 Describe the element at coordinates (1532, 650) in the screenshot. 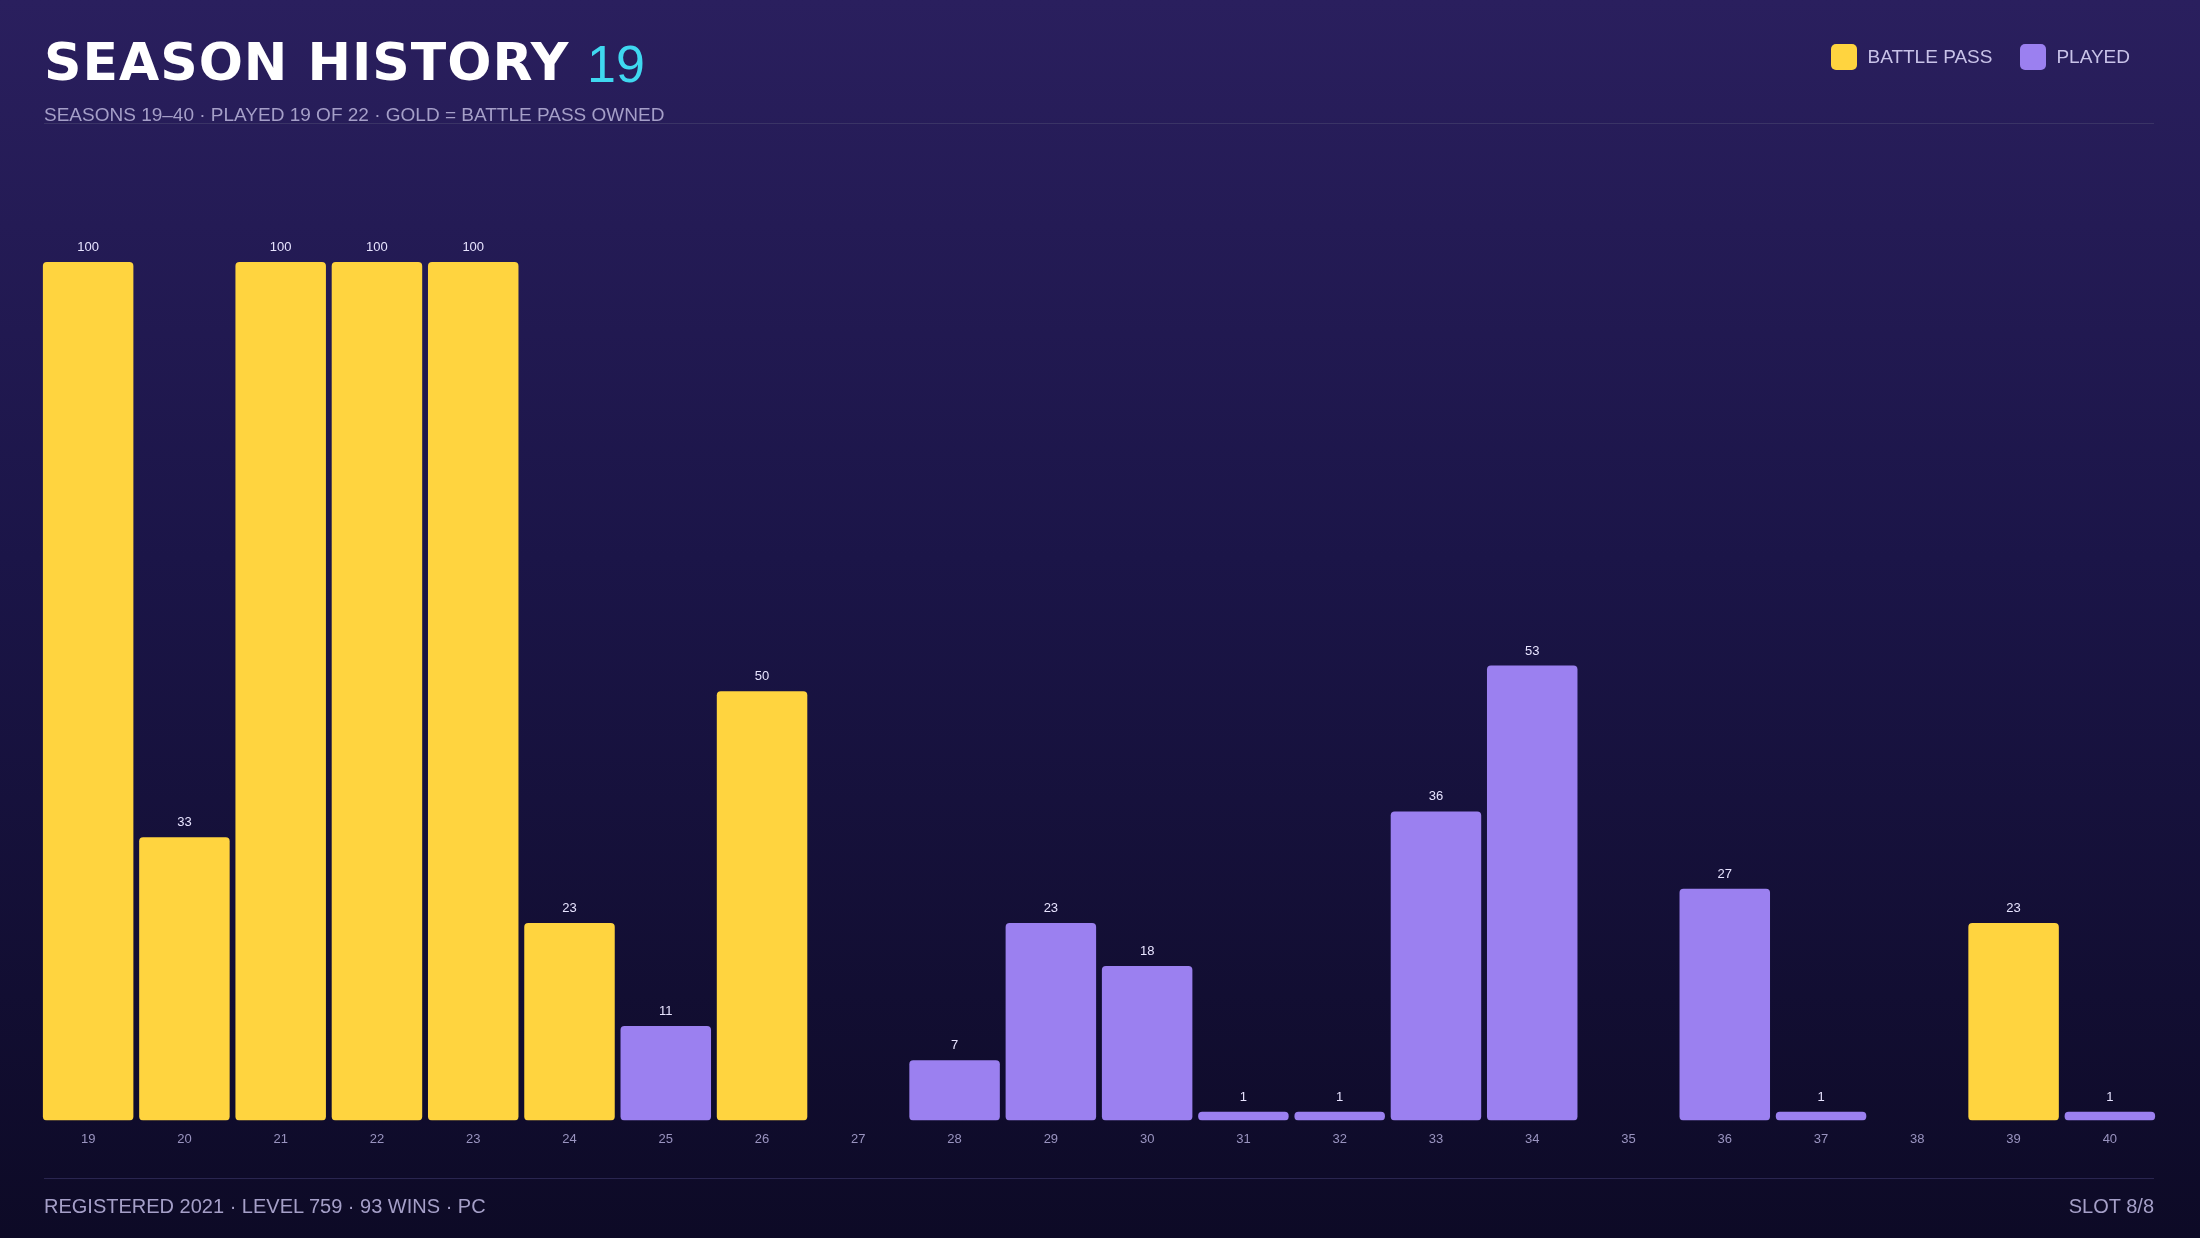

I see `data-label: 53` at that location.